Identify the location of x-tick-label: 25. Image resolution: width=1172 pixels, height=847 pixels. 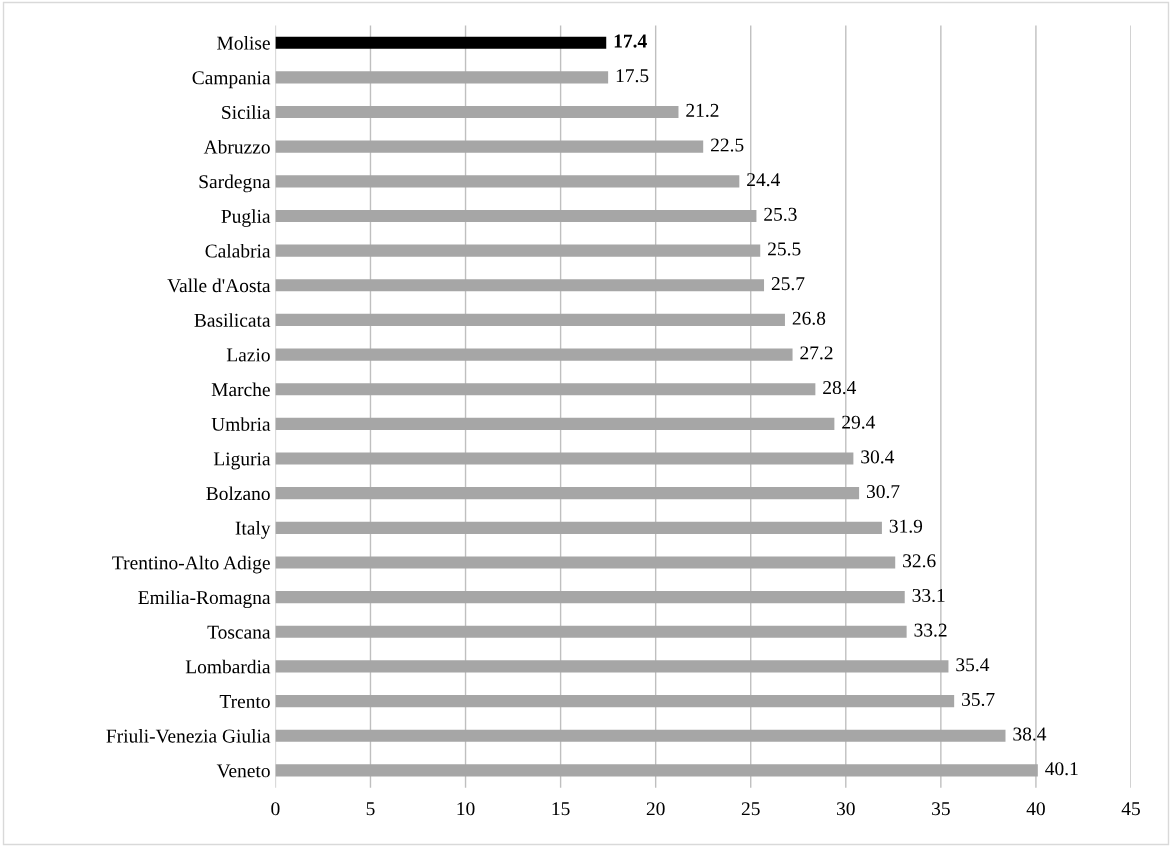
(750, 809).